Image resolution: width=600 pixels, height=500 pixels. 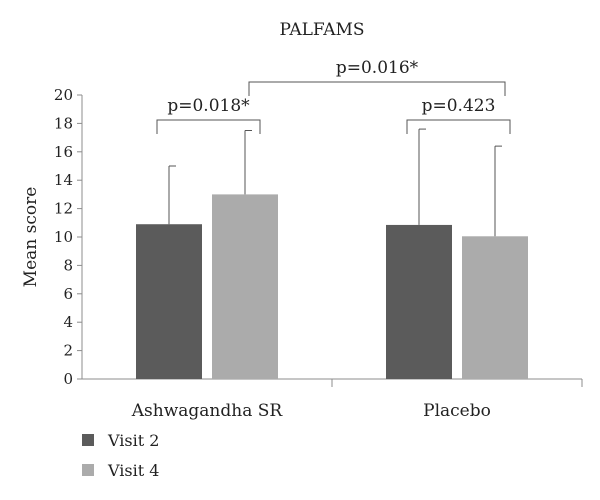 What do you see at coordinates (208, 106) in the screenshot?
I see `p-value-label: p=0.018*` at bounding box center [208, 106].